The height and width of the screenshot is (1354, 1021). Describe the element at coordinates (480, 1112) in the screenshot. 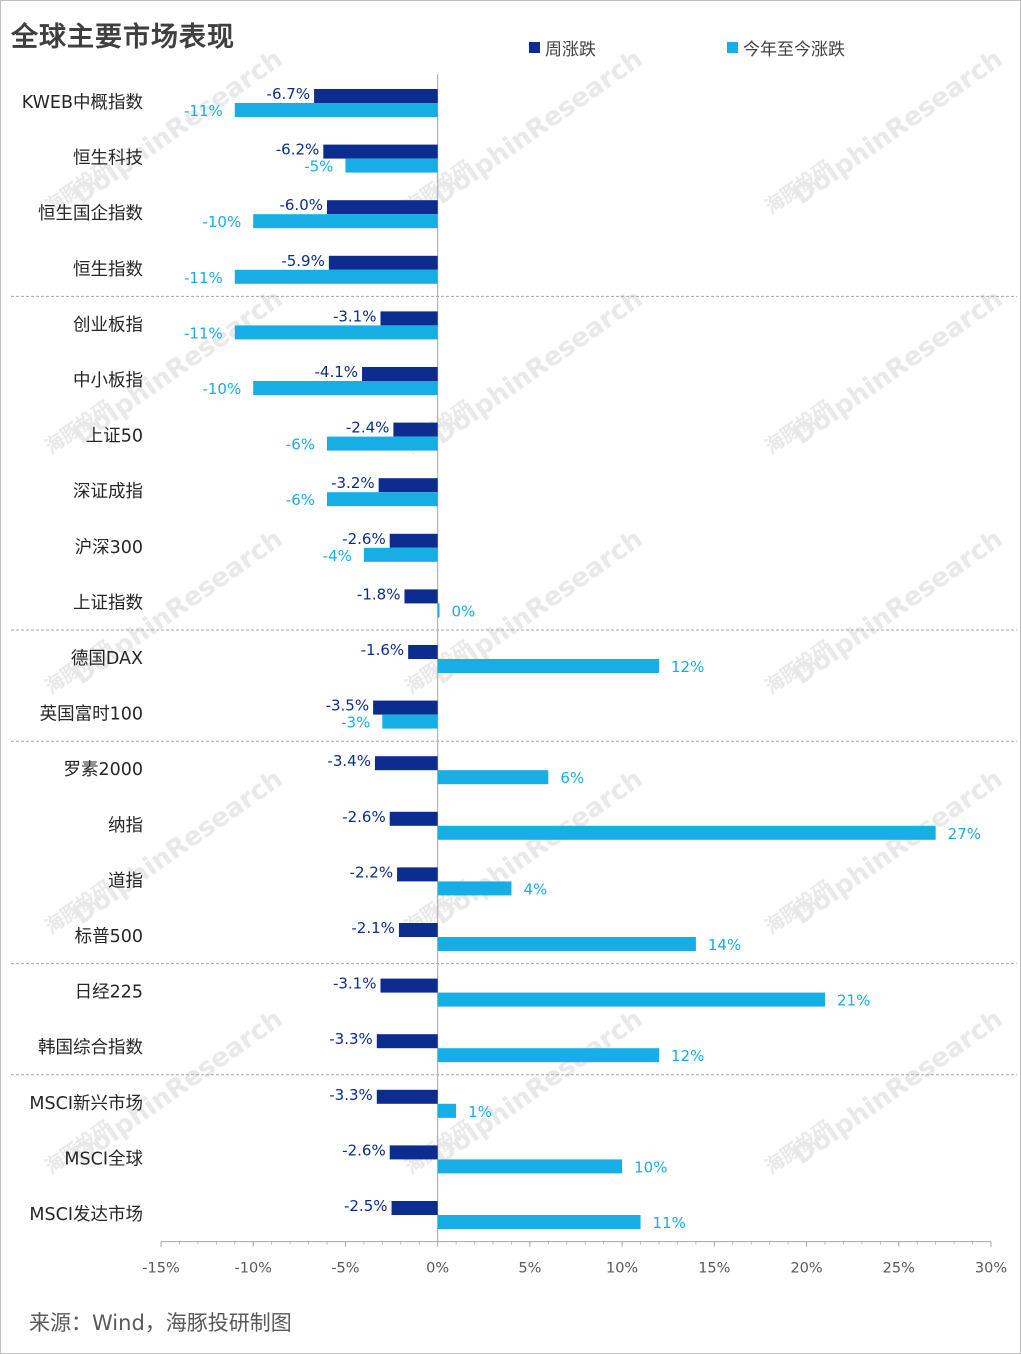

I see `data-label-ytd: 1%` at that location.